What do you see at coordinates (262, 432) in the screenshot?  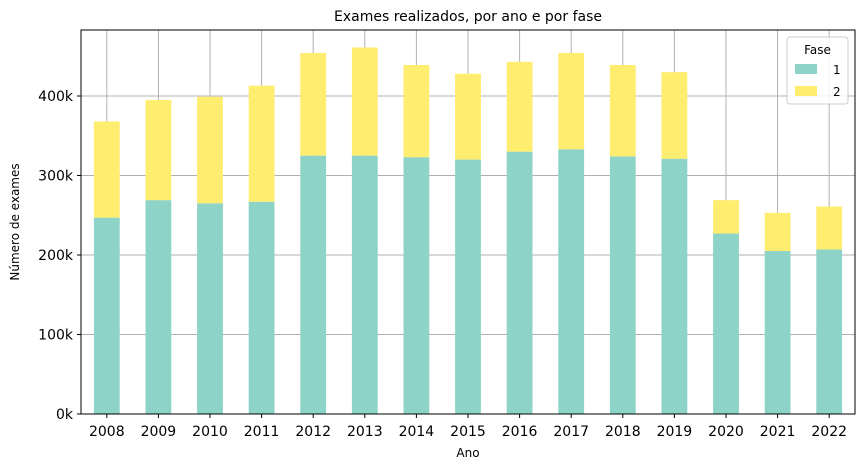 I see `x-tick-label: 2011` at bounding box center [262, 432].